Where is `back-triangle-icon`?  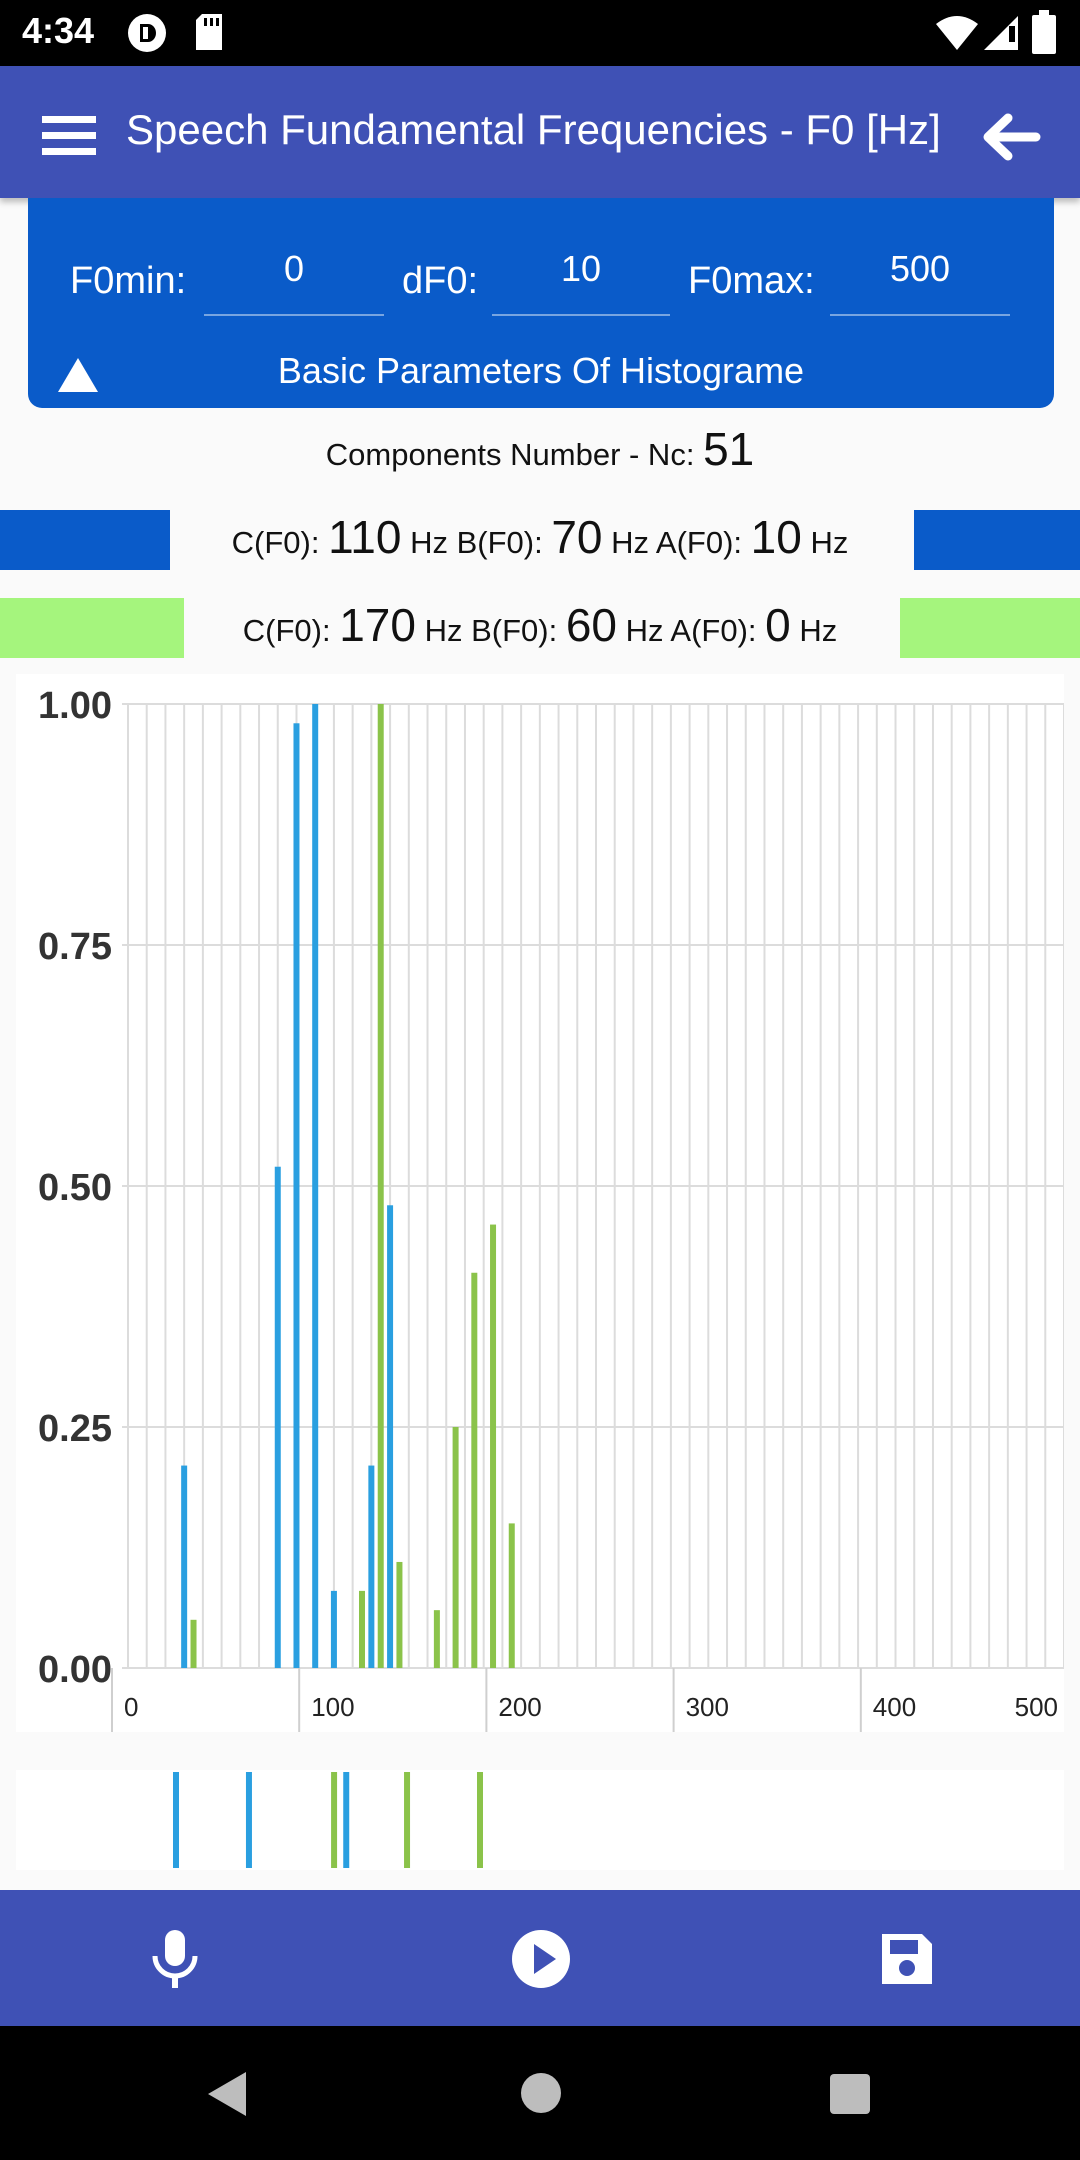
back-triangle-icon is located at coordinates (226, 2094).